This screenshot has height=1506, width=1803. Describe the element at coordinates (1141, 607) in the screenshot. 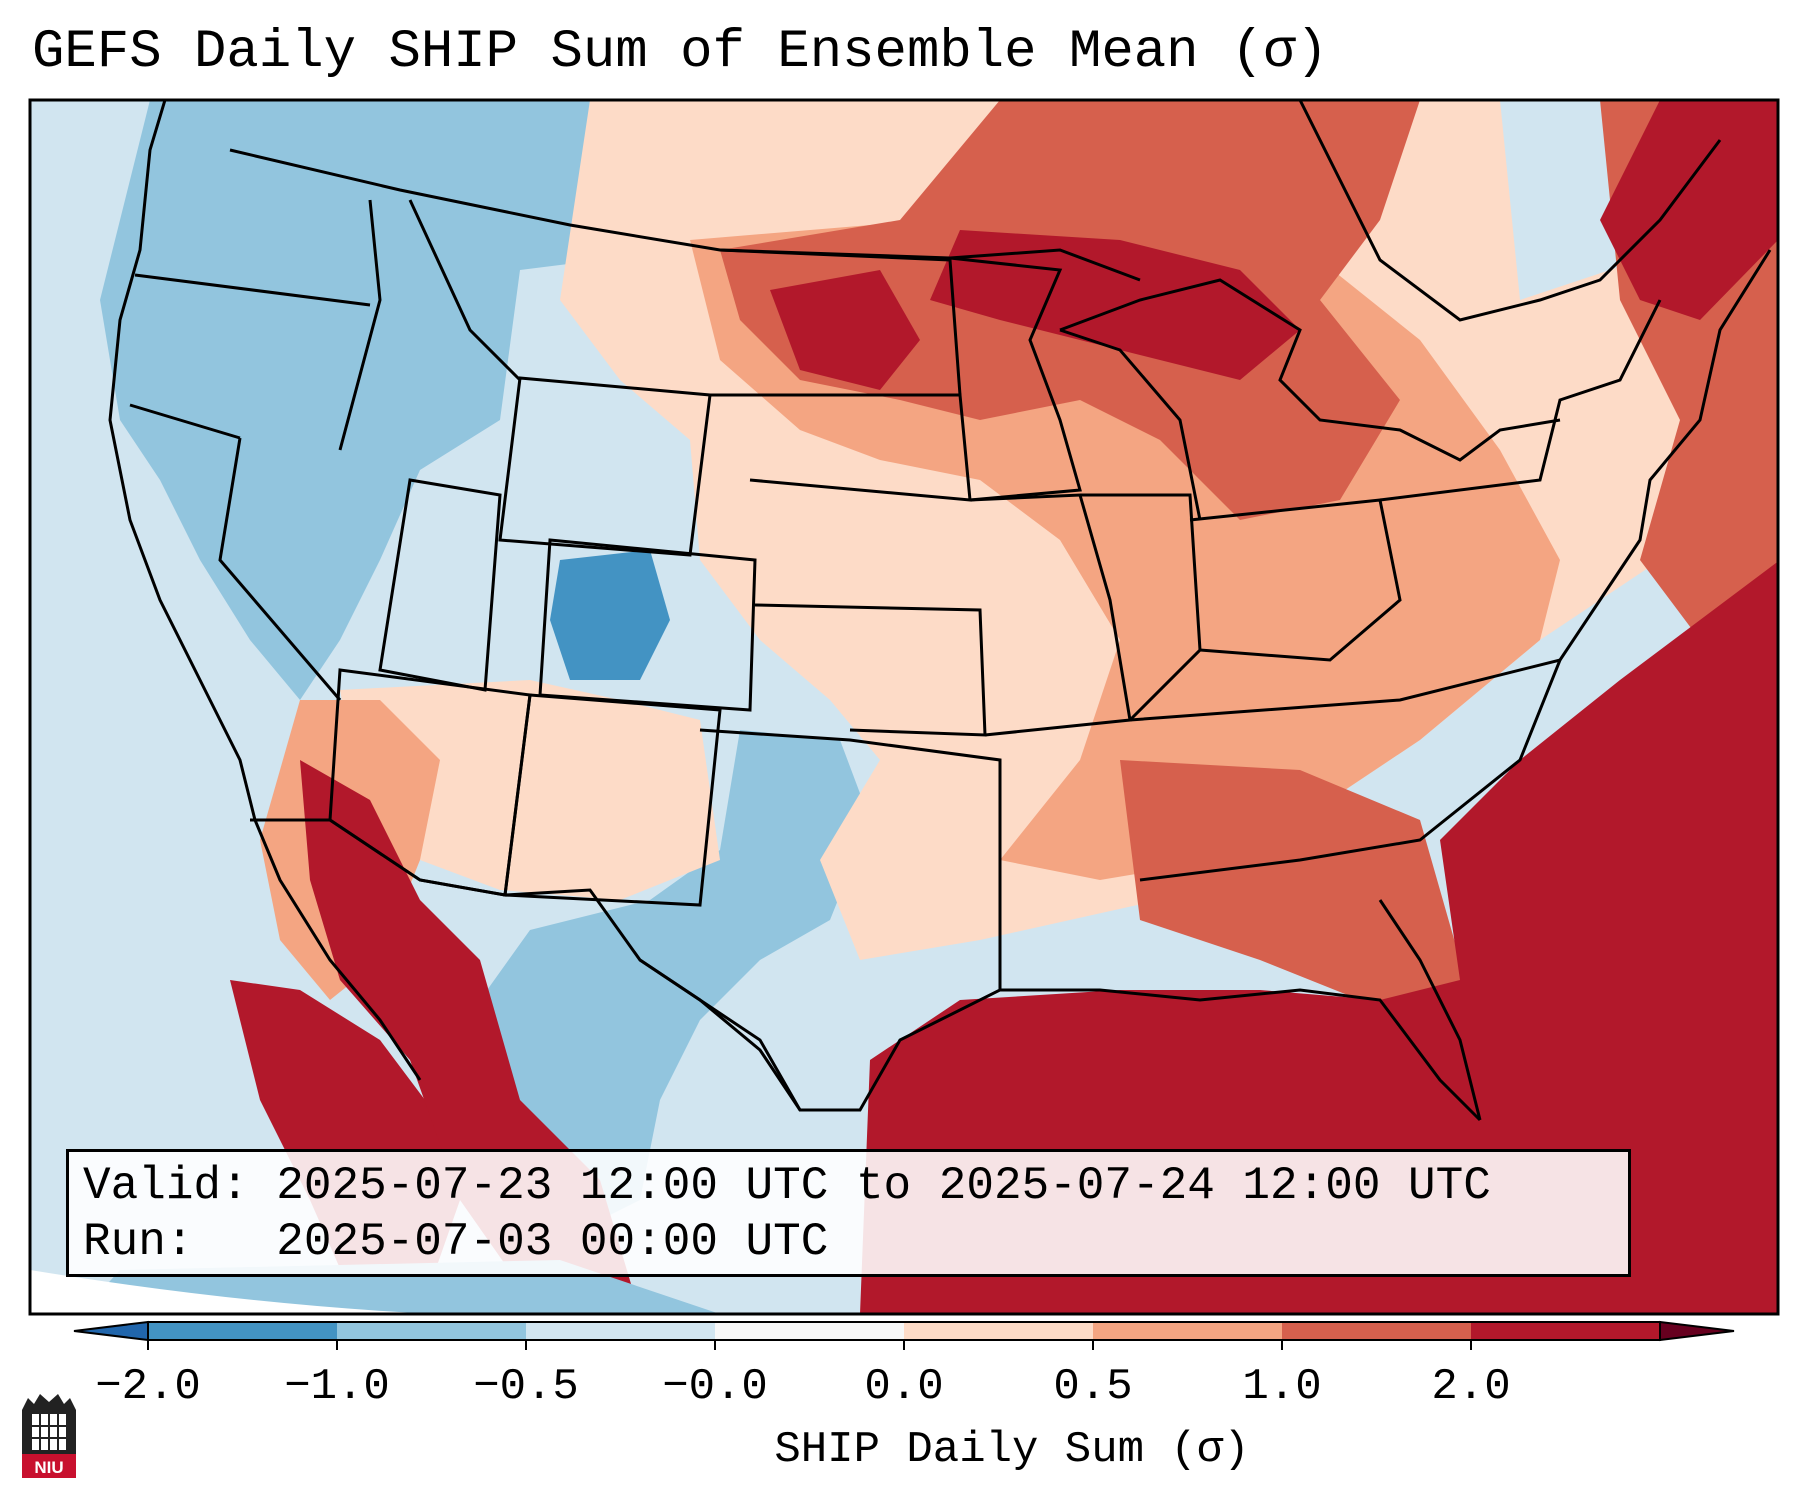

I see `illinois-indiana` at that location.